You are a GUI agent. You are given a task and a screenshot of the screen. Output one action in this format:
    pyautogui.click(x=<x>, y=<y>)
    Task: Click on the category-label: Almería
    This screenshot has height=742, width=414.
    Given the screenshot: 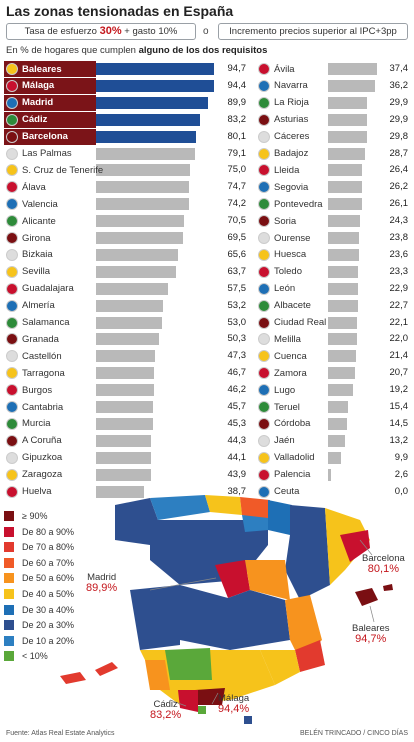 What is the action you would take?
    pyautogui.click(x=38, y=306)
    